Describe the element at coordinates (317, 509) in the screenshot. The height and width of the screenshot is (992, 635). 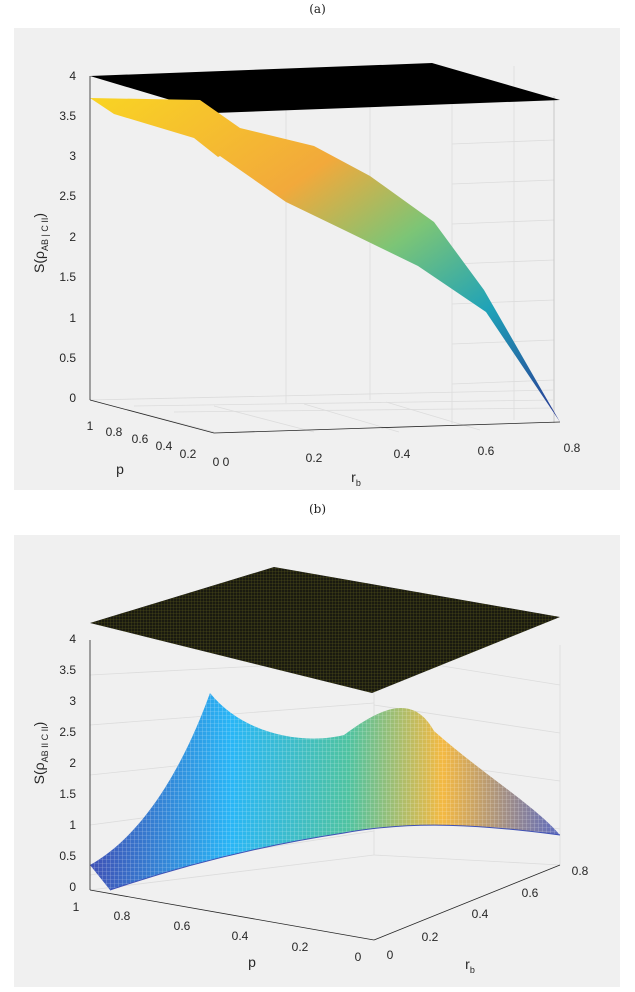
I see `caption-b: (b)` at that location.